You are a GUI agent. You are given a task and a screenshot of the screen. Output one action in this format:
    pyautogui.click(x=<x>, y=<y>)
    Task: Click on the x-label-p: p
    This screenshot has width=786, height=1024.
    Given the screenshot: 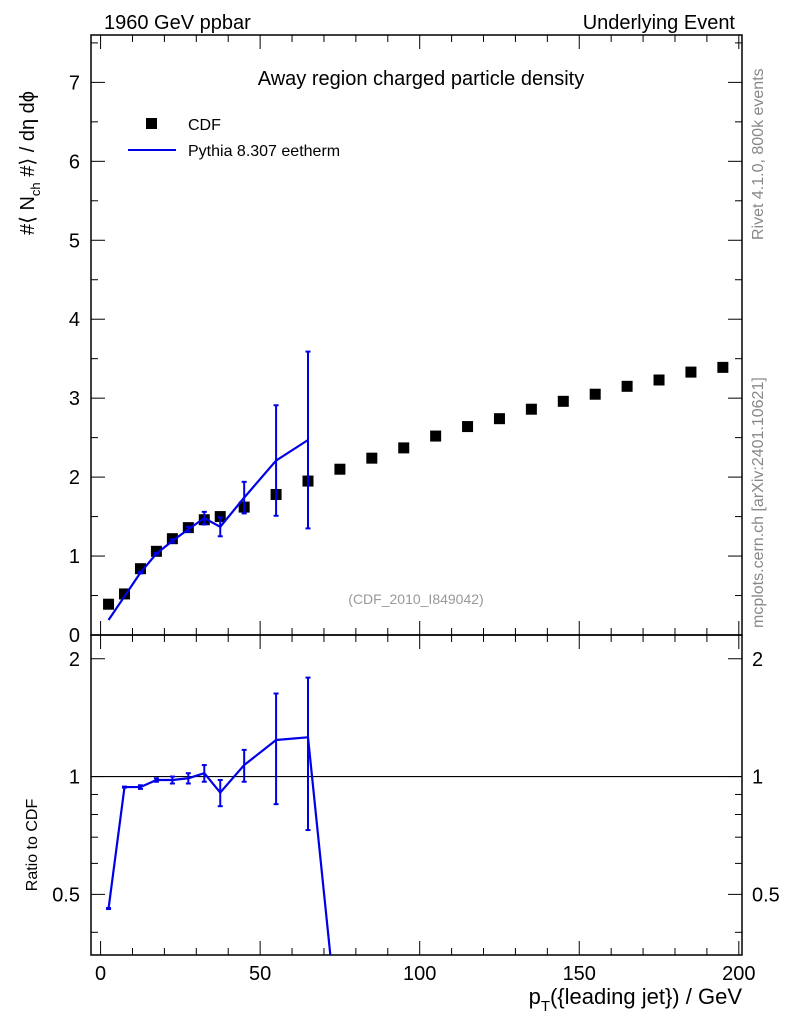 What is the action you would take?
    pyautogui.click(x=535, y=996)
    